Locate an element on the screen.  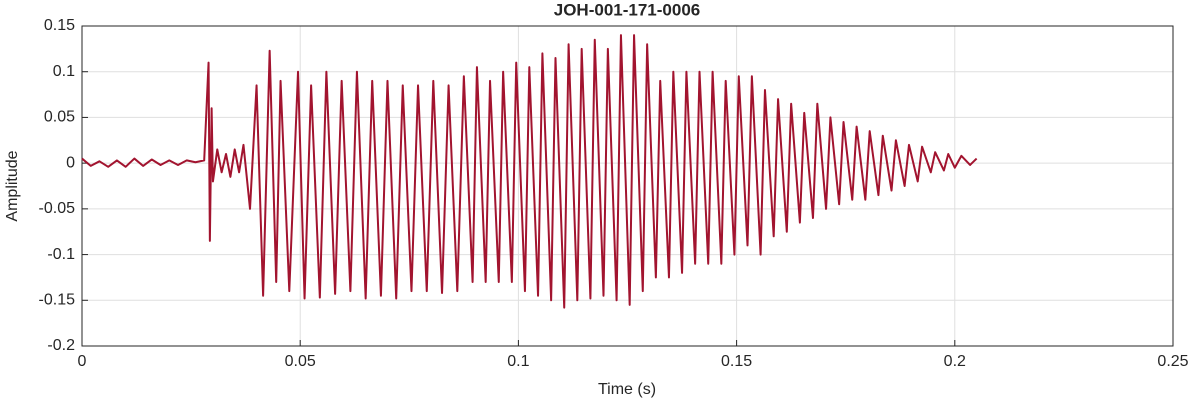
y-tick-label: 0.05 is located at coordinates (59, 117).